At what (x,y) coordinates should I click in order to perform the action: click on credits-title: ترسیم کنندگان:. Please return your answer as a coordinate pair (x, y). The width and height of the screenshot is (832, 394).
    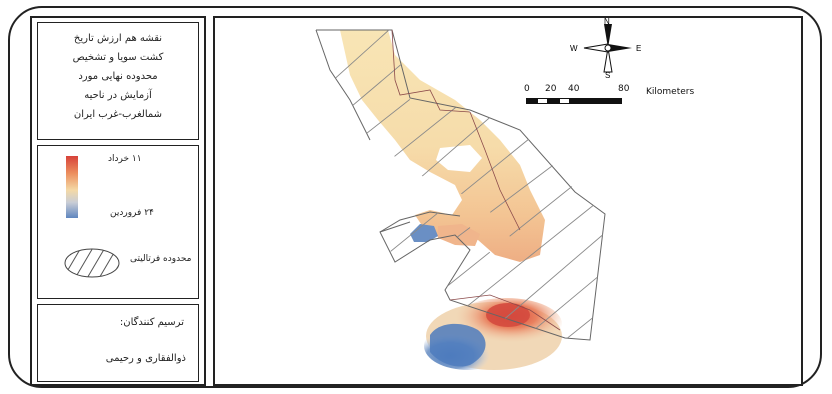
    Looking at the image, I should click on (151, 322).